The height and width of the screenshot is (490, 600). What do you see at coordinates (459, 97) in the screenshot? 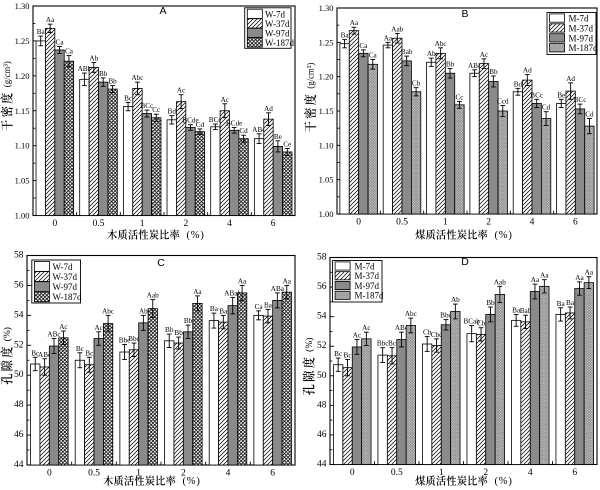
I see `svg-text: Cc` at bounding box center [459, 97].